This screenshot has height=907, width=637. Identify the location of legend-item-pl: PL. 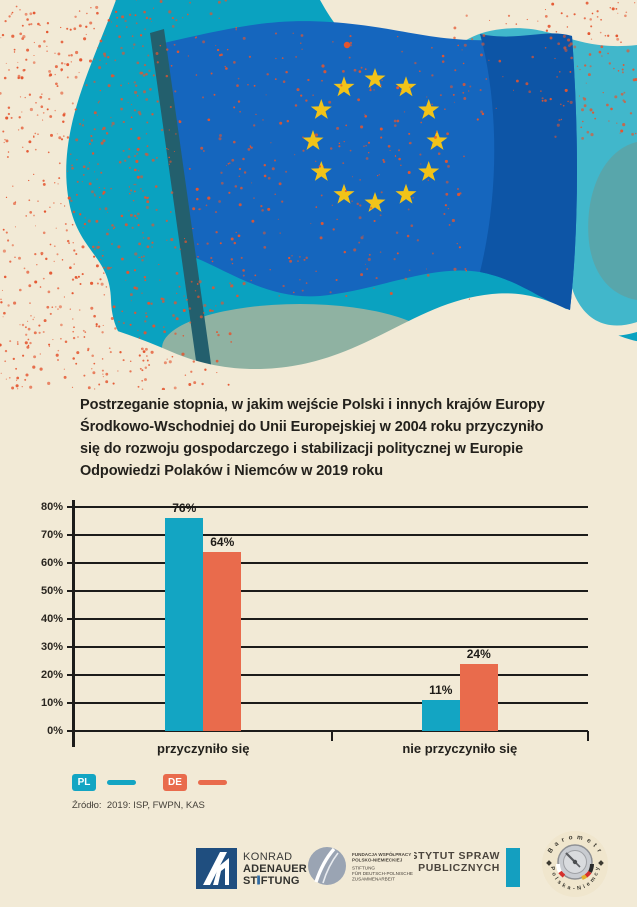
(104, 782).